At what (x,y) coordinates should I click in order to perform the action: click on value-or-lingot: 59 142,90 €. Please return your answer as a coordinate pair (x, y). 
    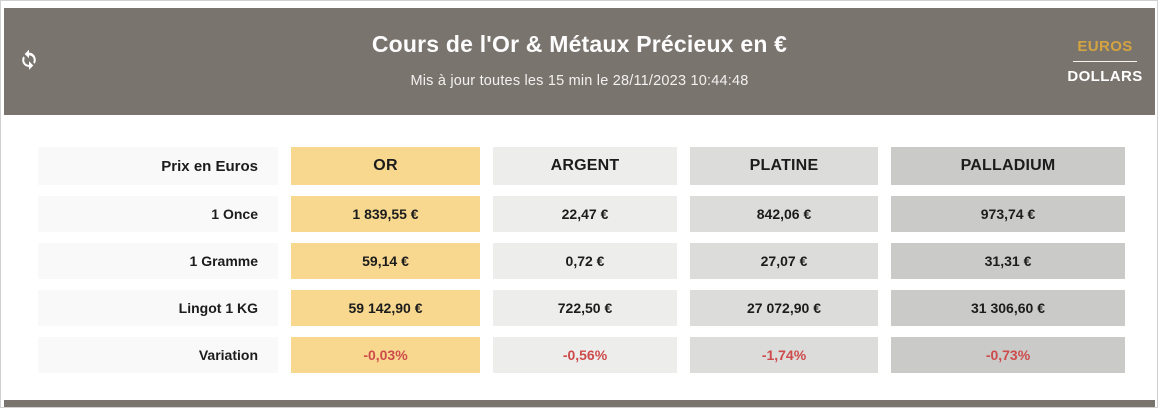
    Looking at the image, I should click on (385, 308).